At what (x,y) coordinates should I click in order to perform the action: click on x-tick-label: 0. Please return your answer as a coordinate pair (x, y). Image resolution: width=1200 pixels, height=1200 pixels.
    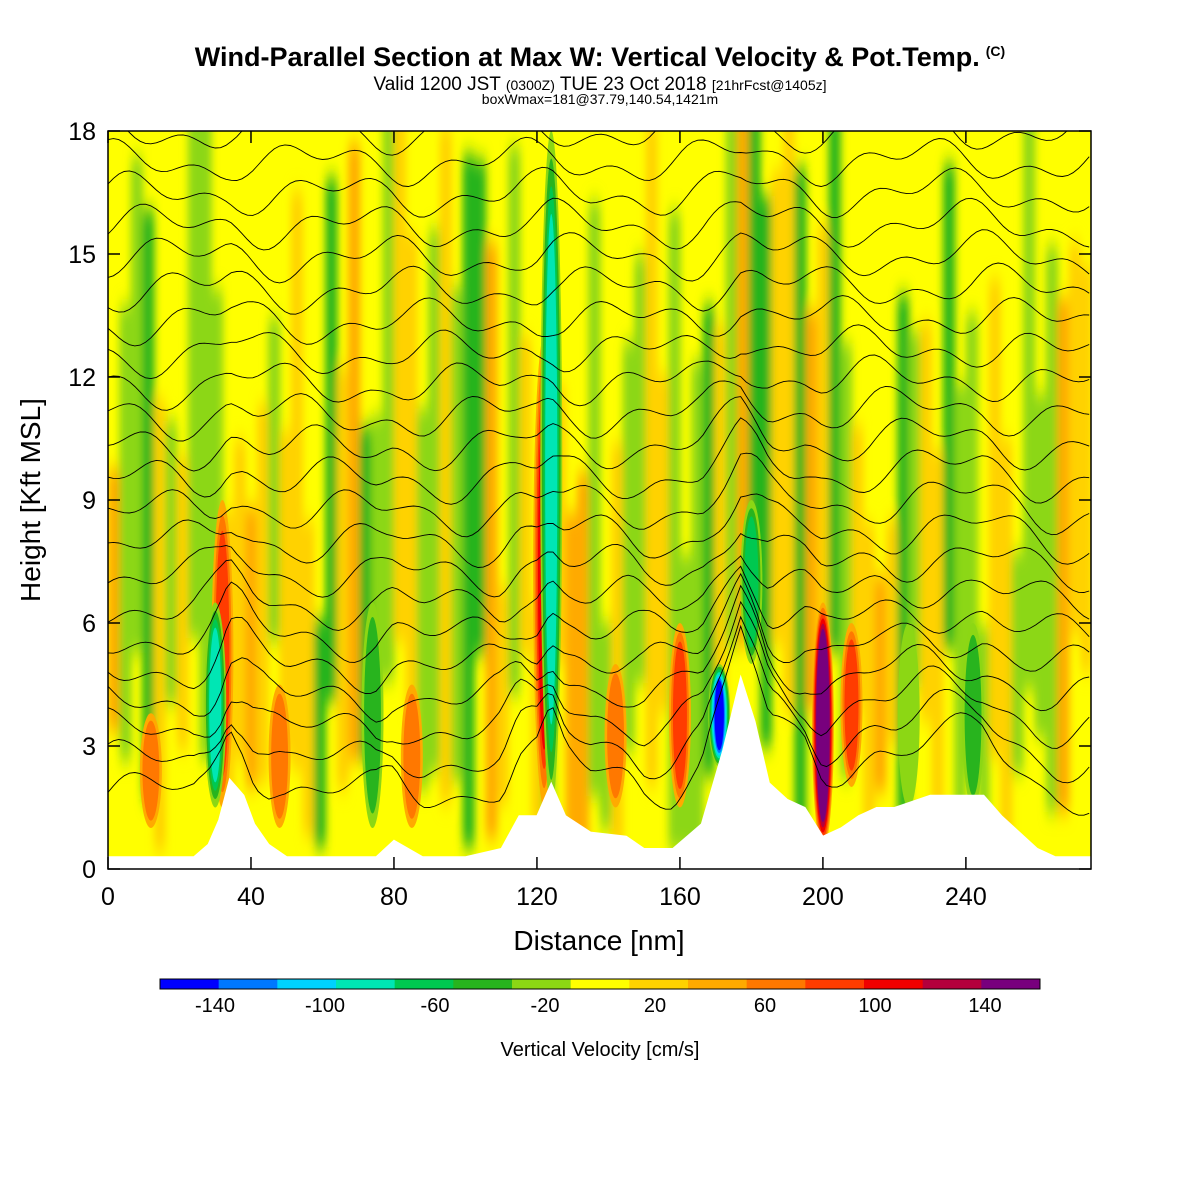
    Looking at the image, I should click on (108, 897).